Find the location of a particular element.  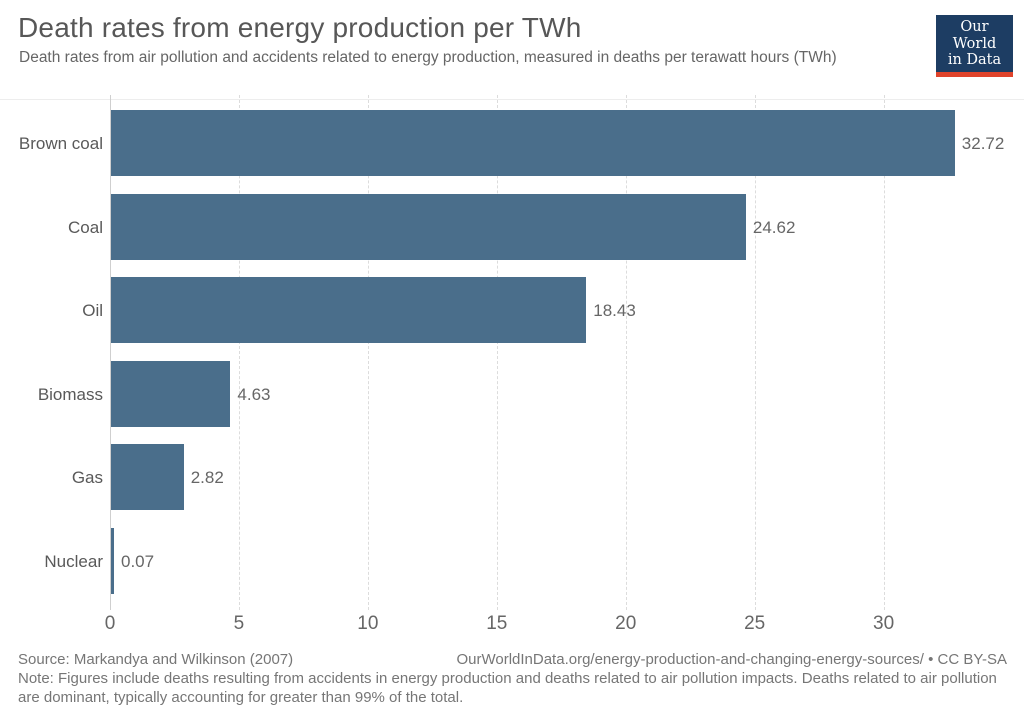

x-tick-label-10: 10 is located at coordinates (368, 623).